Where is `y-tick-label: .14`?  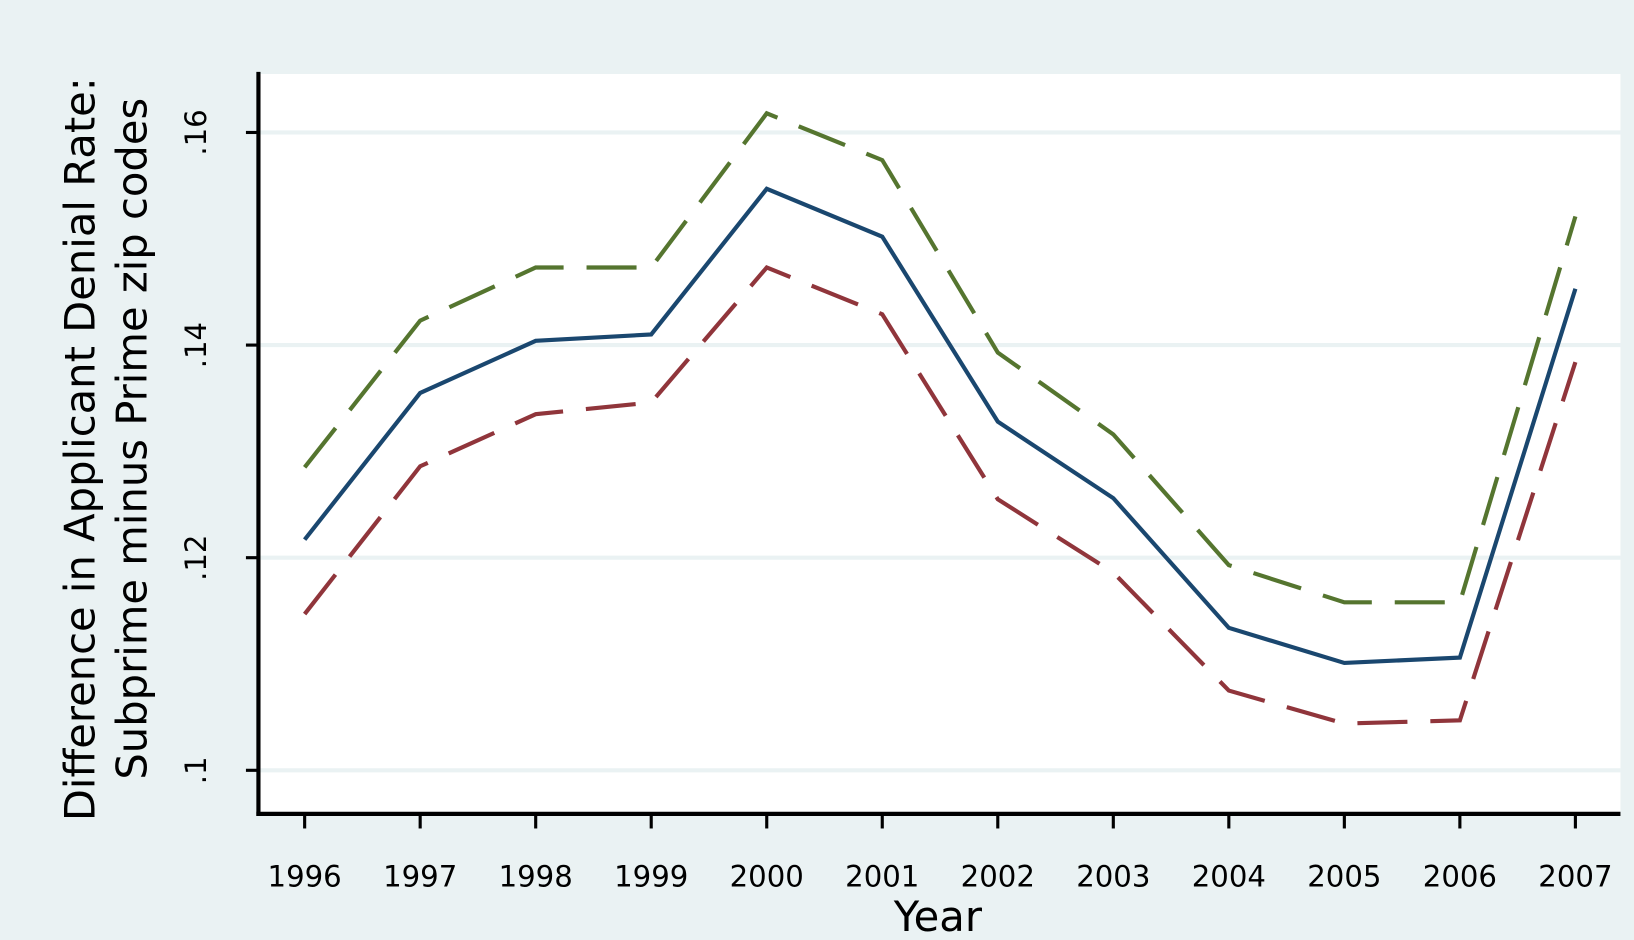
y-tick-label: .14 is located at coordinates (196, 345).